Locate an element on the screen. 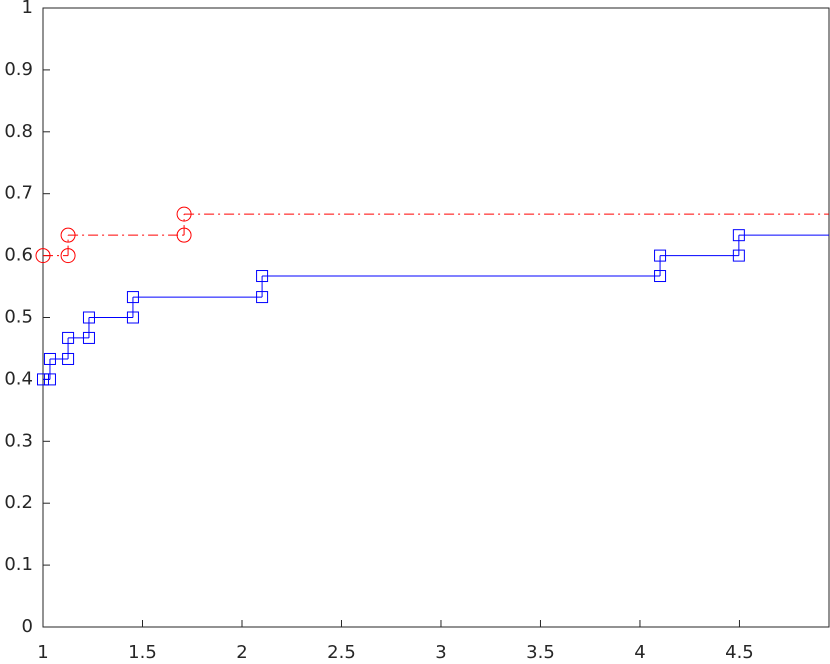 The height and width of the screenshot is (664, 830). x-tick-label: 3 is located at coordinates (440, 652).